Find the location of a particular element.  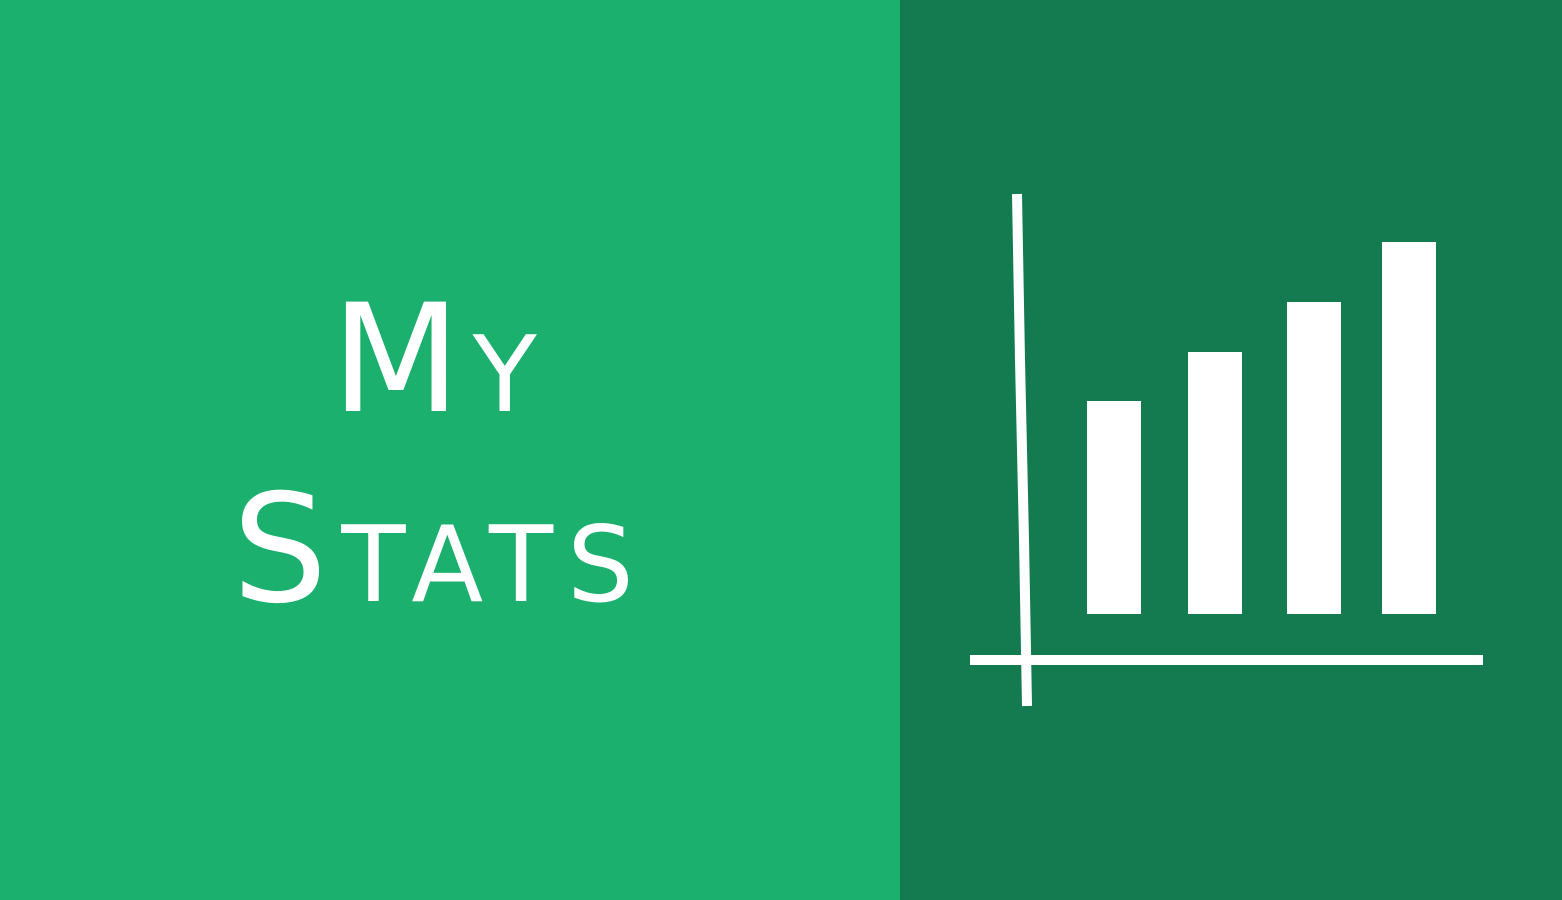

title-line-stats: Stats is located at coordinates (440, 550).